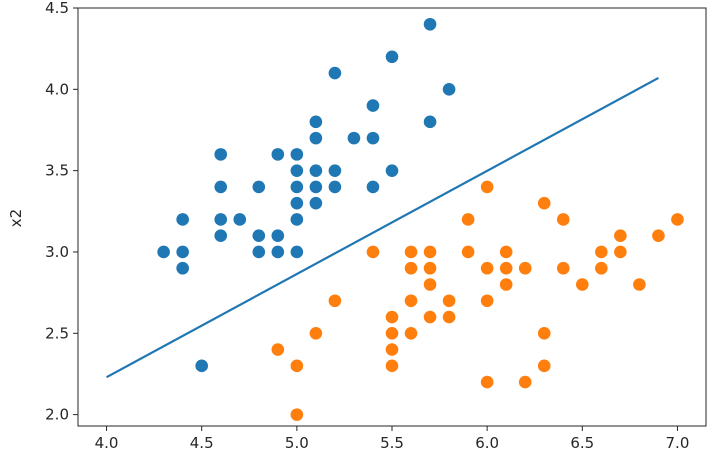 The height and width of the screenshot is (463, 720). What do you see at coordinates (57, 415) in the screenshot?
I see `y-tick-label: 2.0` at bounding box center [57, 415].